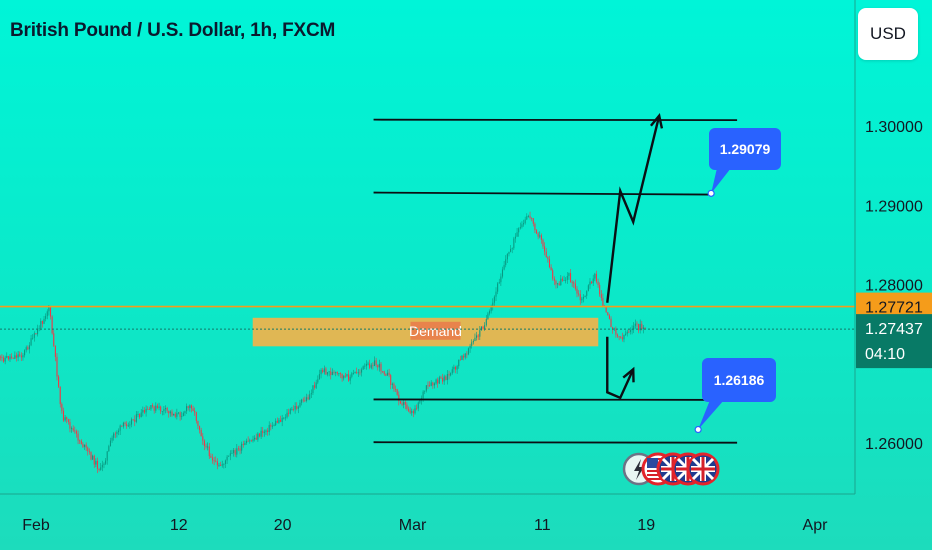  Describe the element at coordinates (894, 286) in the screenshot. I see `y-tick-label: 1.28000` at that location.